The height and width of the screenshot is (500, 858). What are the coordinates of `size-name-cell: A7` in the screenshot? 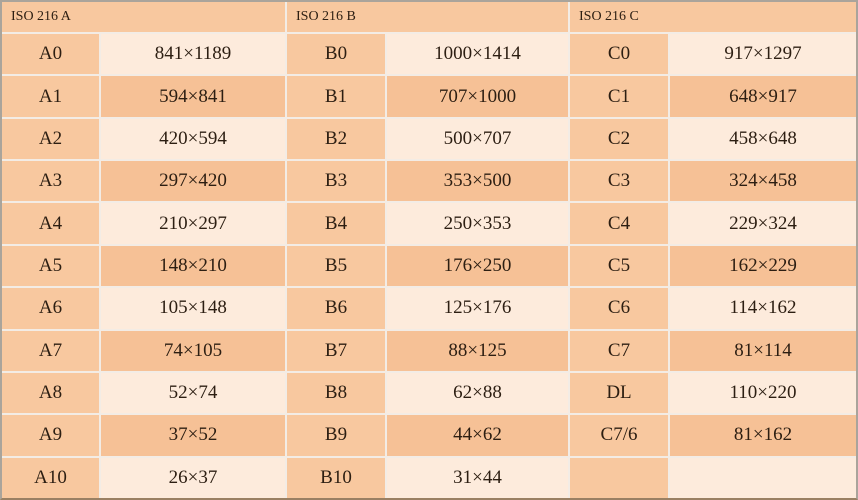 It's located at (50, 350).